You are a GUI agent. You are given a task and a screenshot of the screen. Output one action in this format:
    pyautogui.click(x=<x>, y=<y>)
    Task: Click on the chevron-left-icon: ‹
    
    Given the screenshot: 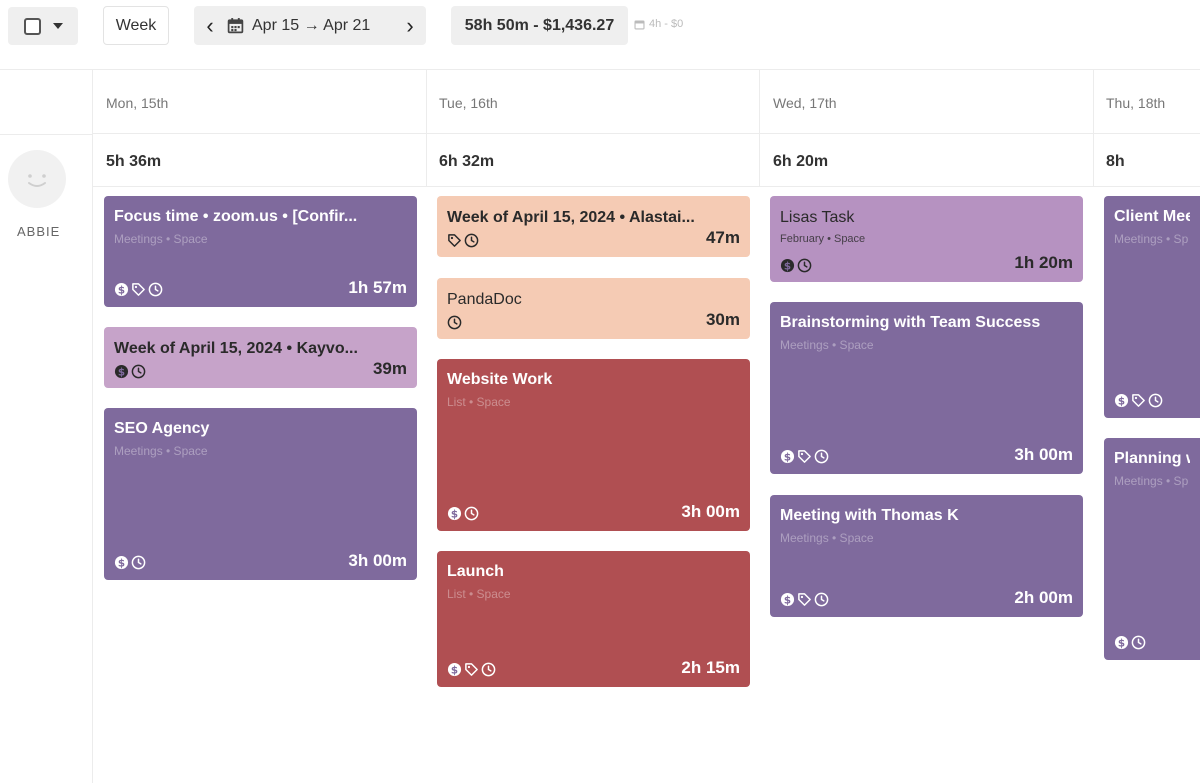 What is the action you would take?
    pyautogui.click(x=210, y=25)
    